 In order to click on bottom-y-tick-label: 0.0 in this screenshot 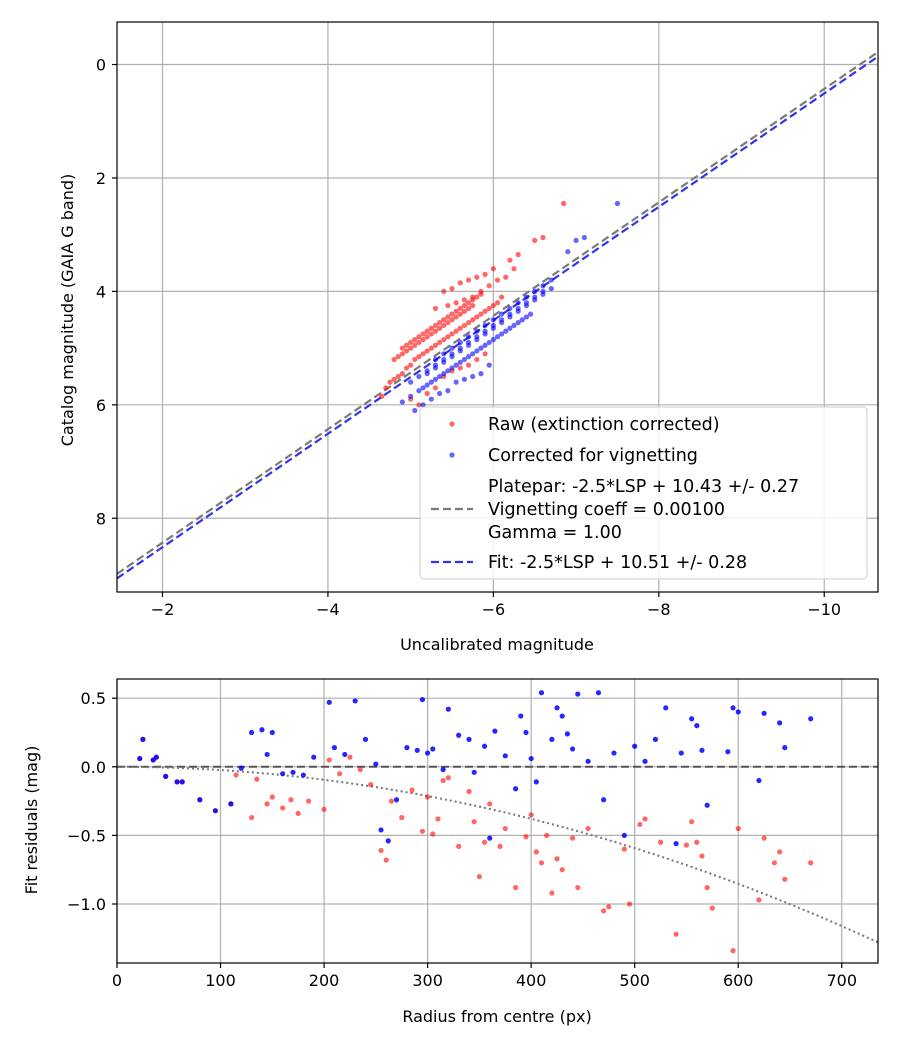, I will do `click(93, 767)`.